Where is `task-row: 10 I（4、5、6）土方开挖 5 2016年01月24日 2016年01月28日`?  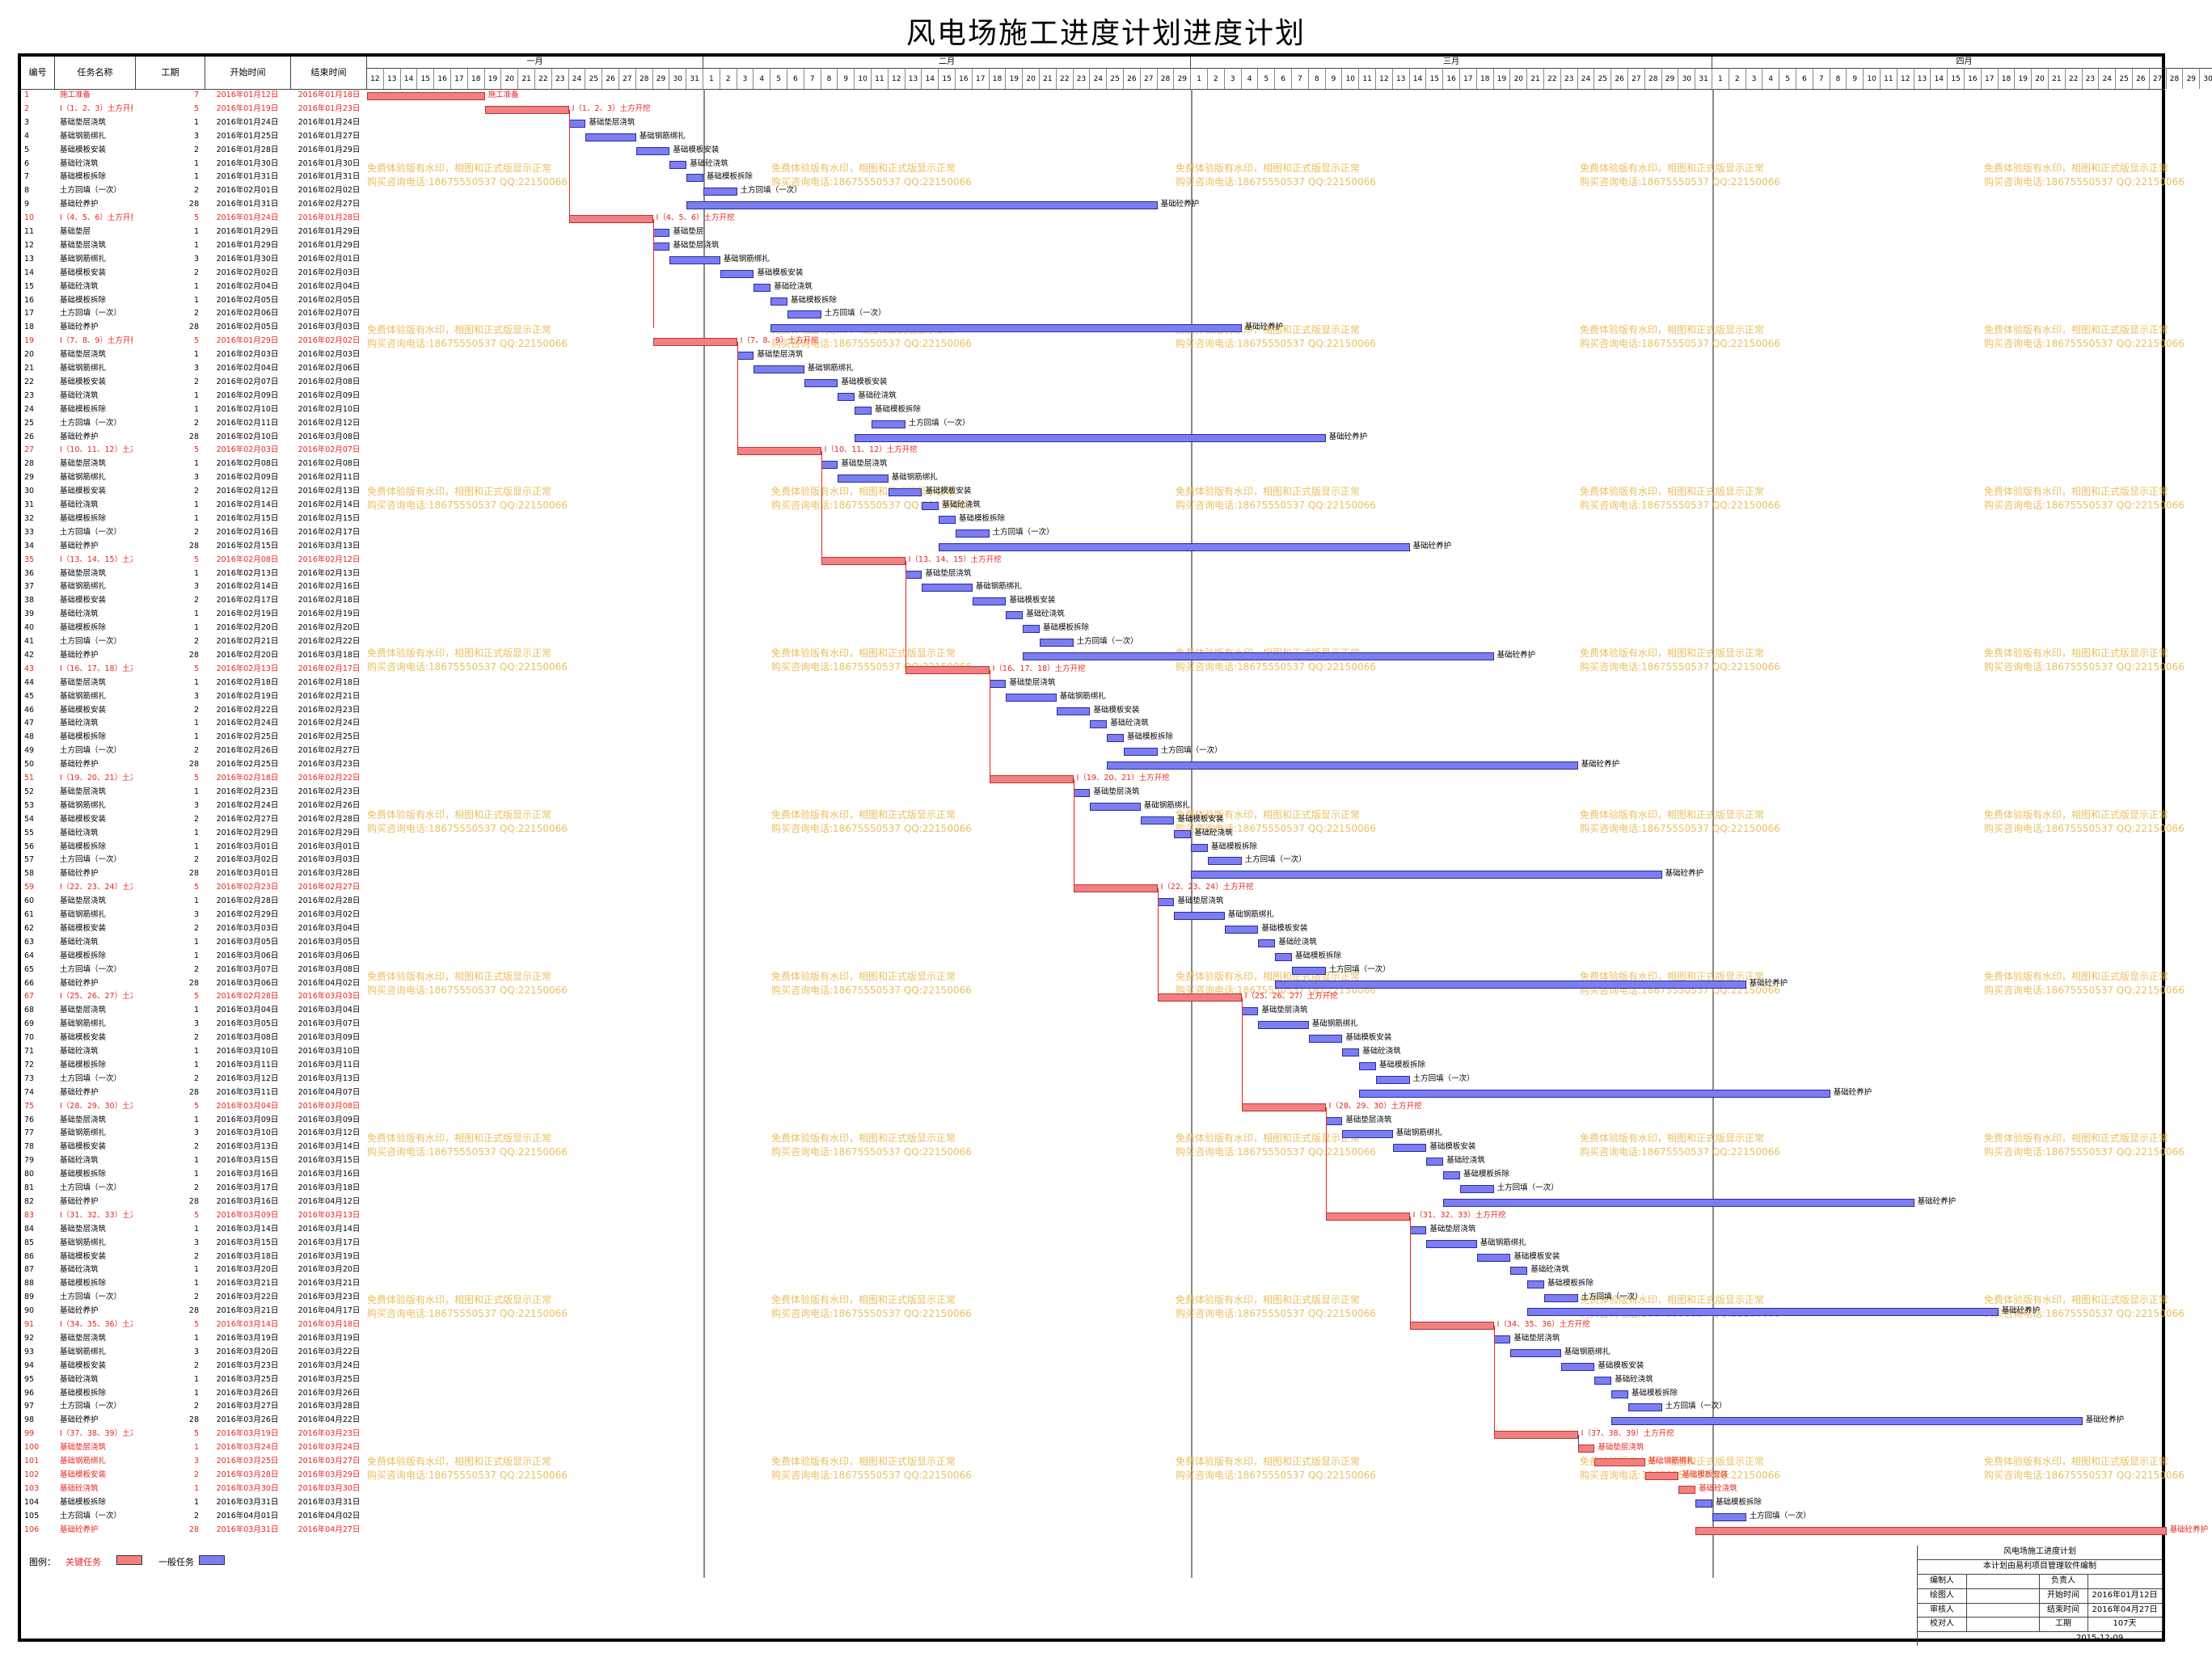 task-row: 10 I（4、5、6）土方开挖 5 2016年01月24日 2016年01月28日 is located at coordinates (194, 219).